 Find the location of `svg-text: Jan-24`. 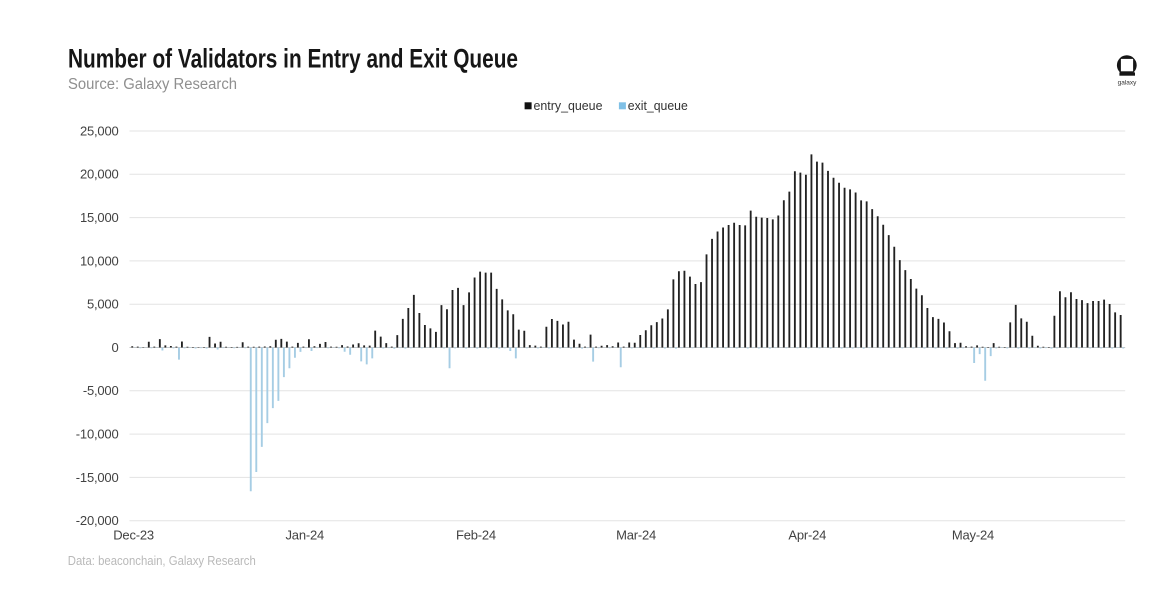

svg-text: Jan-24 is located at coordinates (305, 535).